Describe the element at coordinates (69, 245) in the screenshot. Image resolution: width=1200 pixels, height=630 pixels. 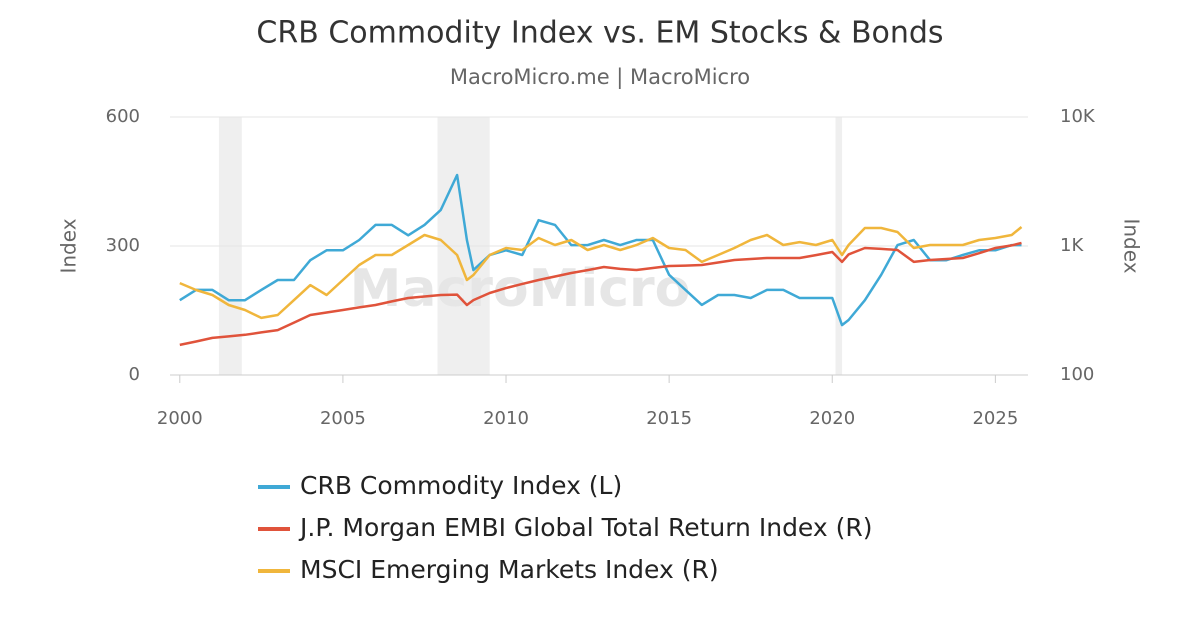
I see `y-axis-label: Index` at that location.